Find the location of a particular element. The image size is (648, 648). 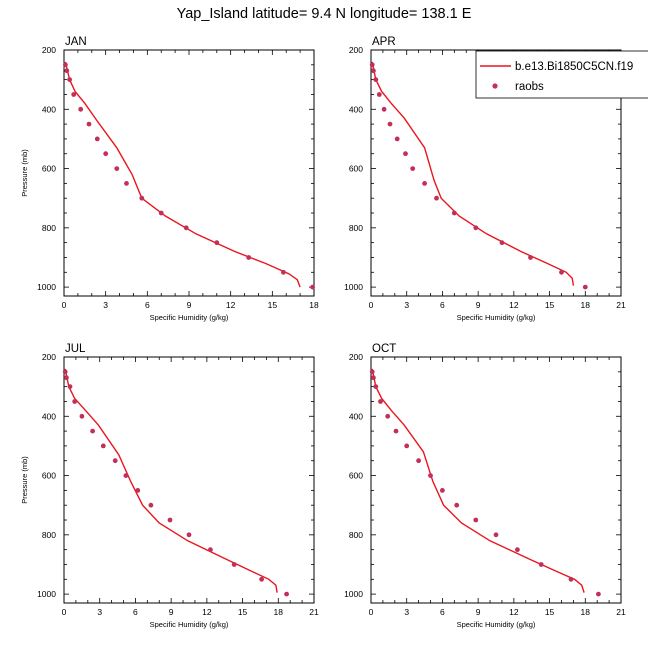

panel-label: JUL is located at coordinates (75, 349).